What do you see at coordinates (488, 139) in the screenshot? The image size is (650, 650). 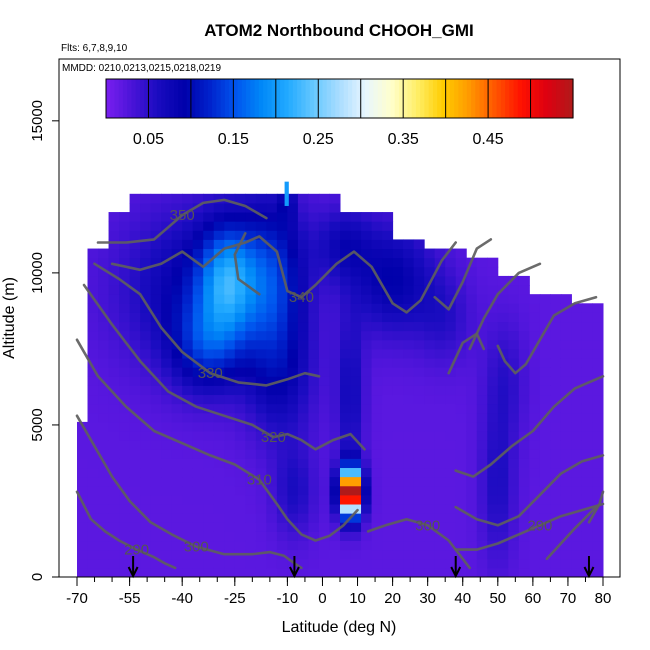 I see `colorbar-tick-label: 0.45` at bounding box center [488, 139].